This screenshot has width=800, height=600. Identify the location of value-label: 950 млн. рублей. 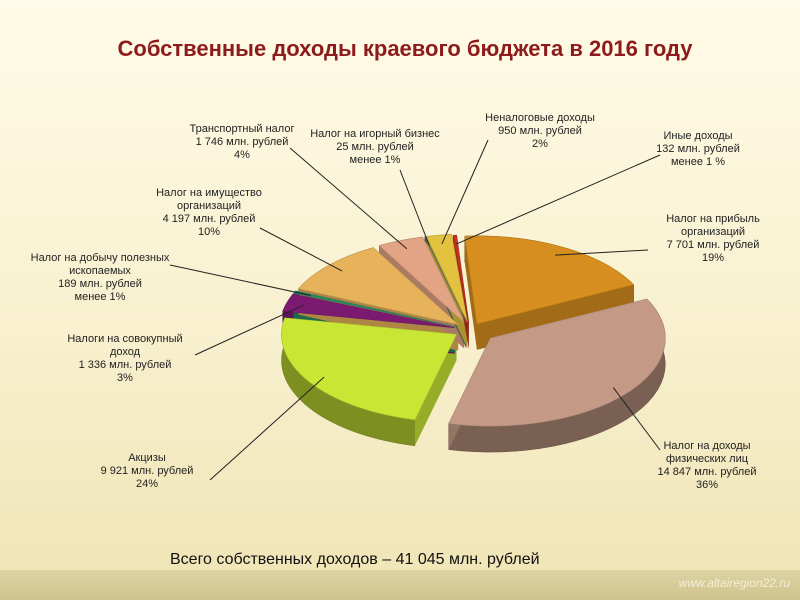
(540, 131).